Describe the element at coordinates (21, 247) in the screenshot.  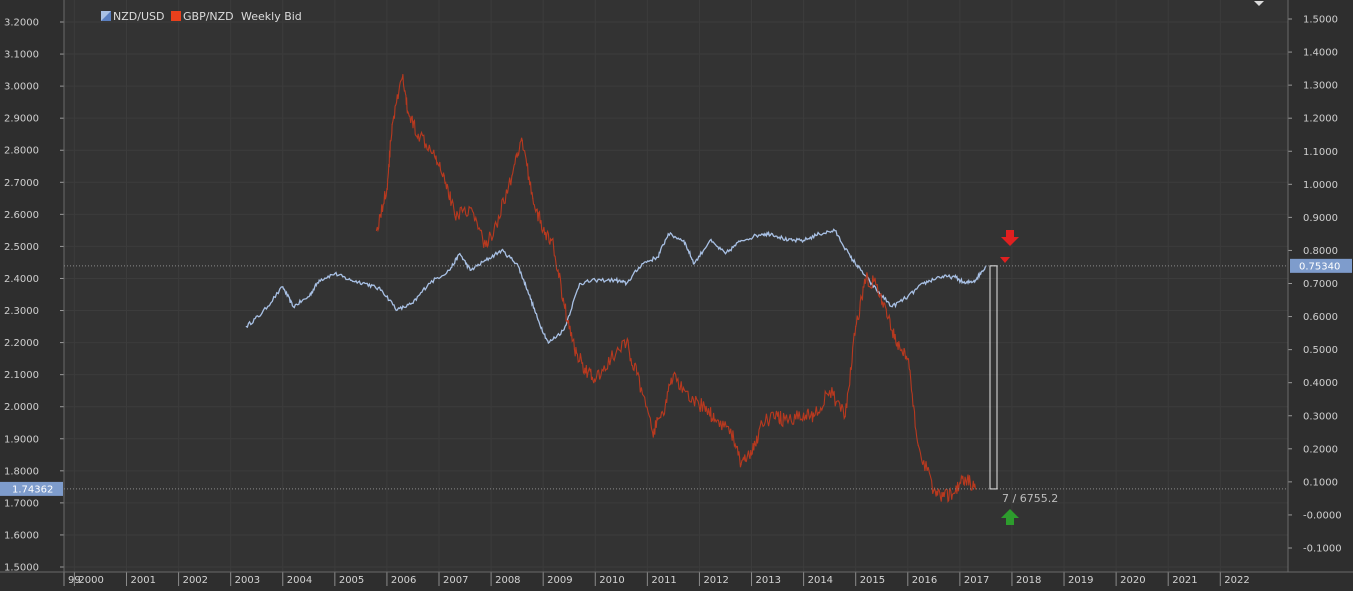
I see `left-axis-tick-label: 2.5000` at that location.